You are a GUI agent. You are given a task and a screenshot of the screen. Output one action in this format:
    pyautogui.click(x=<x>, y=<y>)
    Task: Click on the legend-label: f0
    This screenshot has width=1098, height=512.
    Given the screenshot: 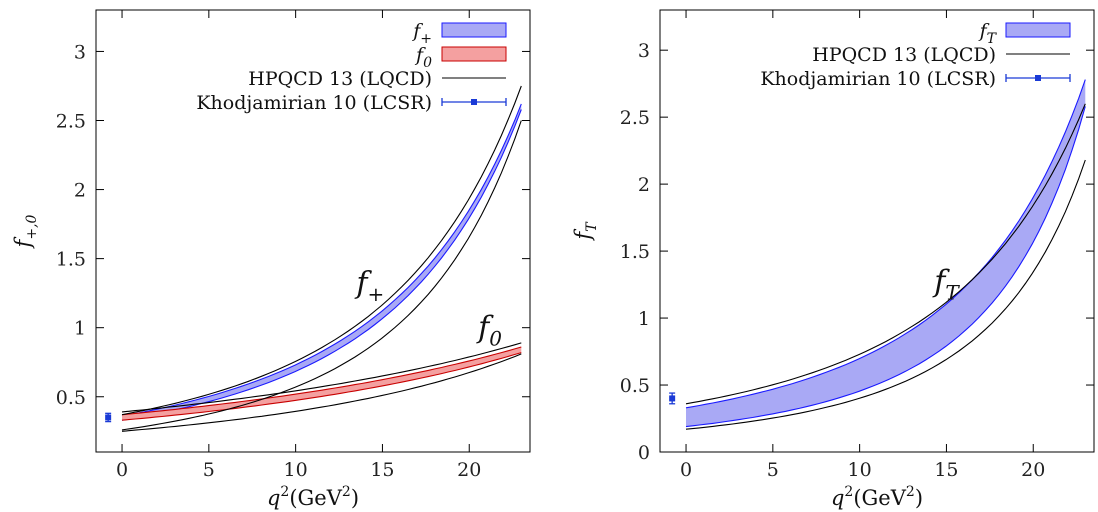 What is the action you would take?
    pyautogui.click(x=423, y=57)
    